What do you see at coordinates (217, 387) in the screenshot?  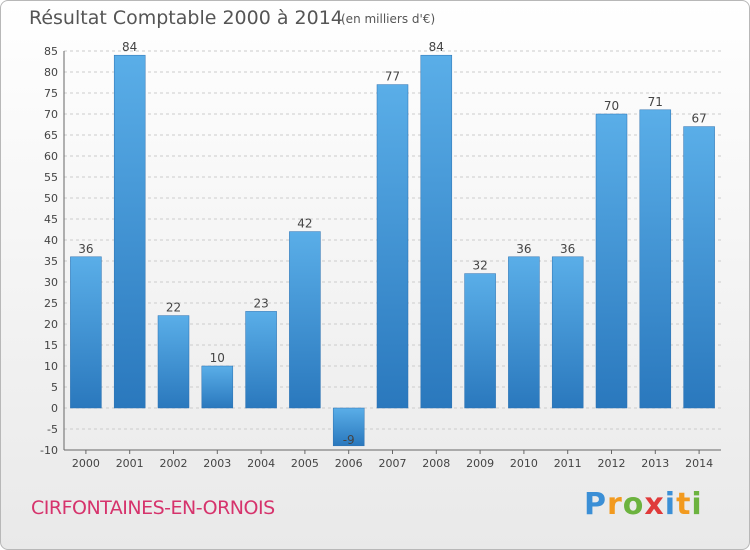 I see `bar-2003` at bounding box center [217, 387].